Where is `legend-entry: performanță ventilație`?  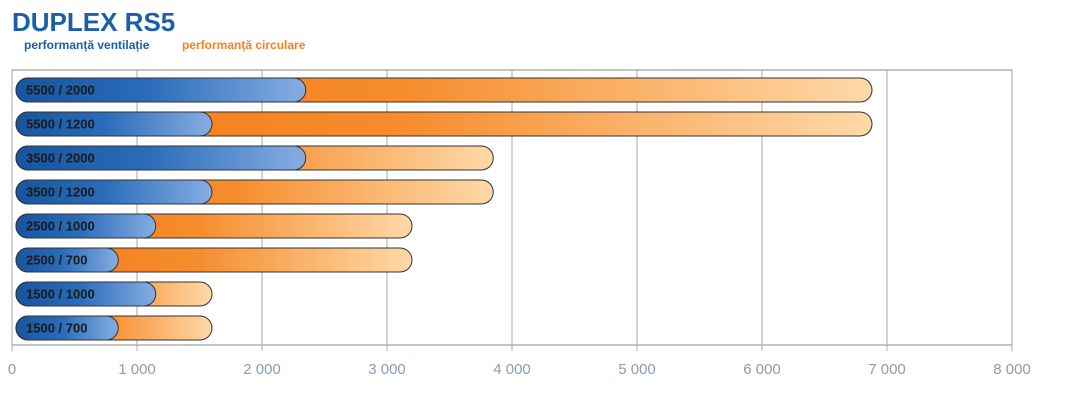 legend-entry: performanță ventilație is located at coordinates (87, 45).